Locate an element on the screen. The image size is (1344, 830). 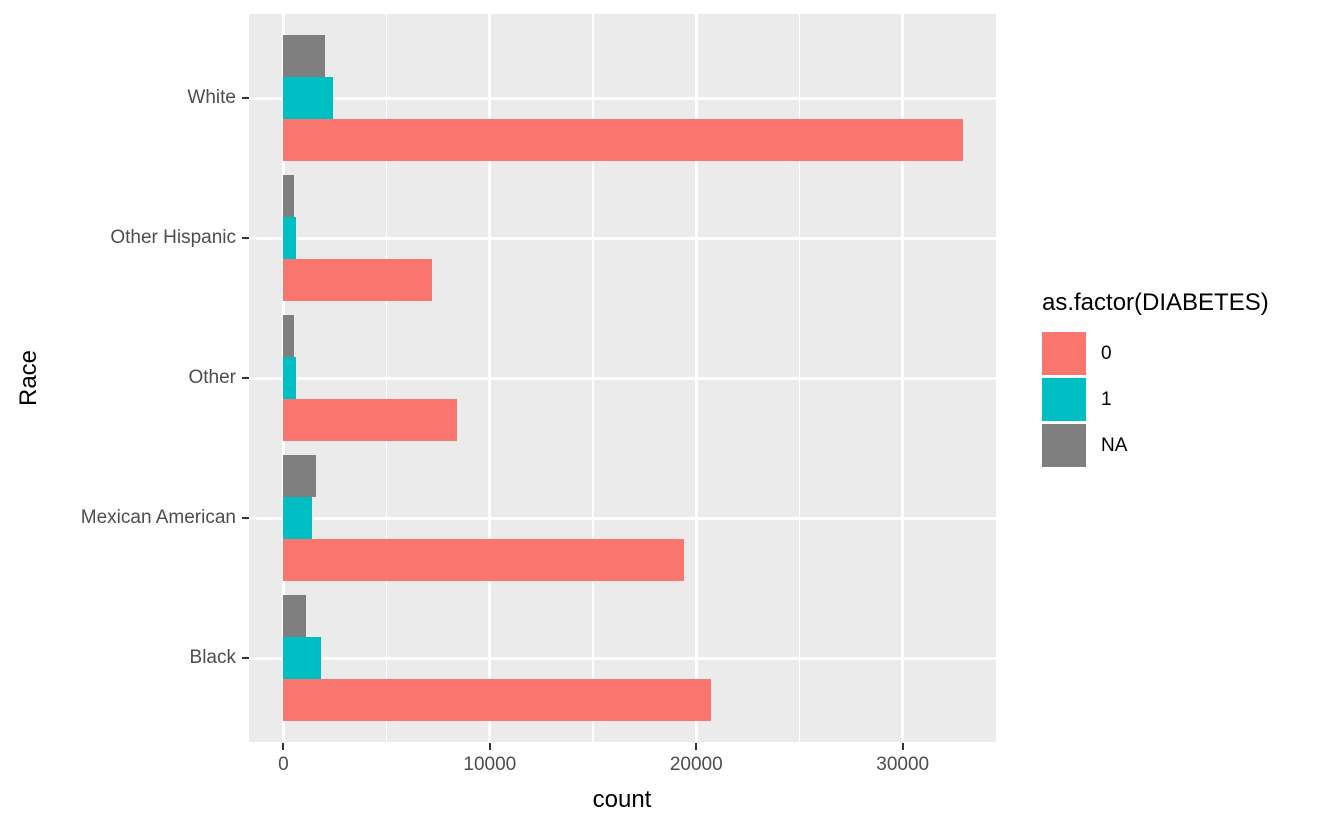
legend-keys: 0 1 NA is located at coordinates (1155, 399).